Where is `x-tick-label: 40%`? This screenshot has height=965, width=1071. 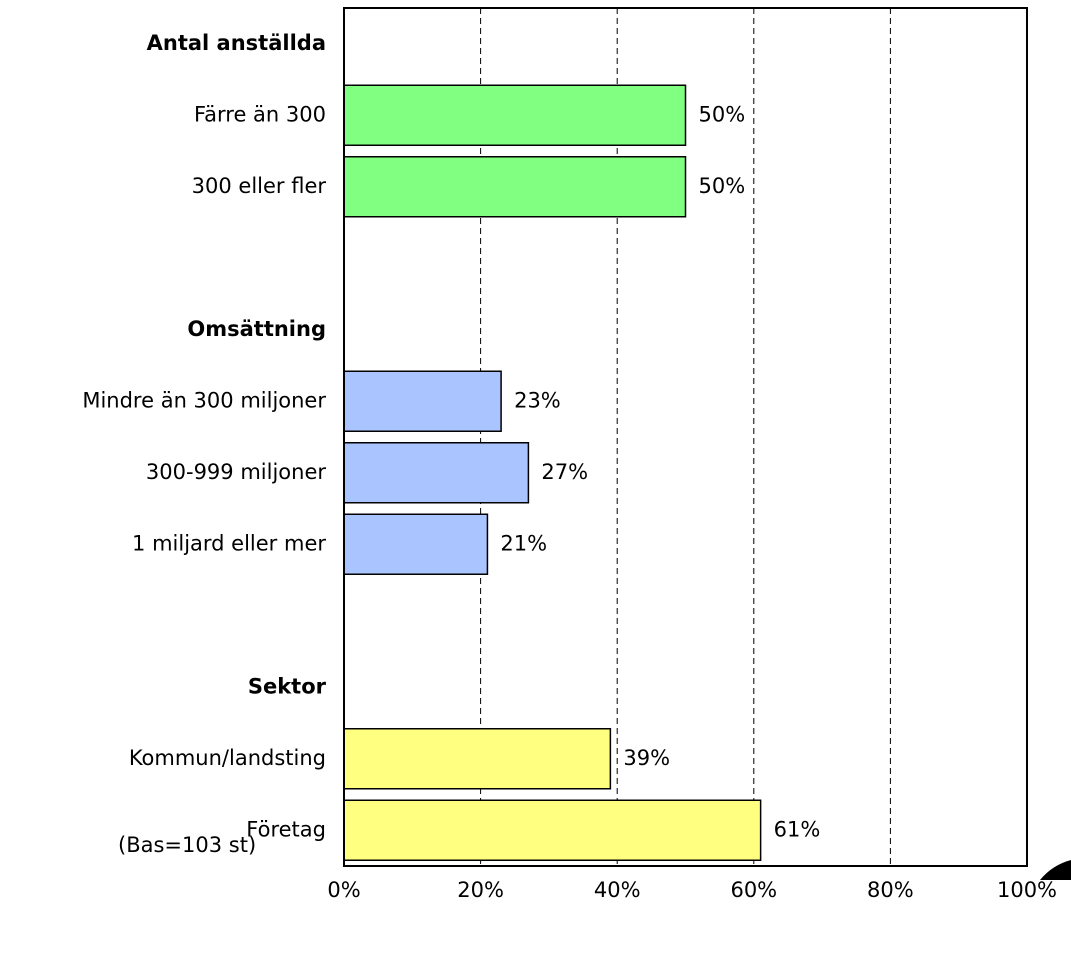 x-tick-label: 40% is located at coordinates (617, 890).